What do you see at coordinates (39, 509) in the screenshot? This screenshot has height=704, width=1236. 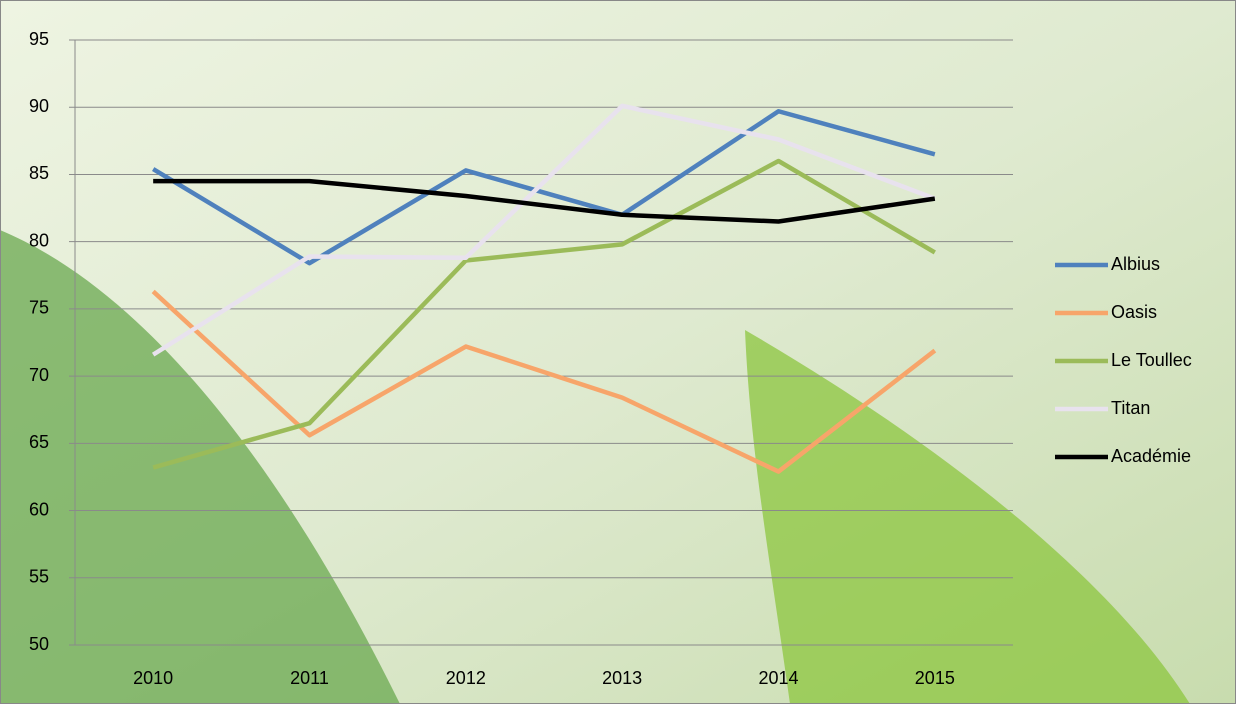 I see `y-tick-label: 60` at bounding box center [39, 509].